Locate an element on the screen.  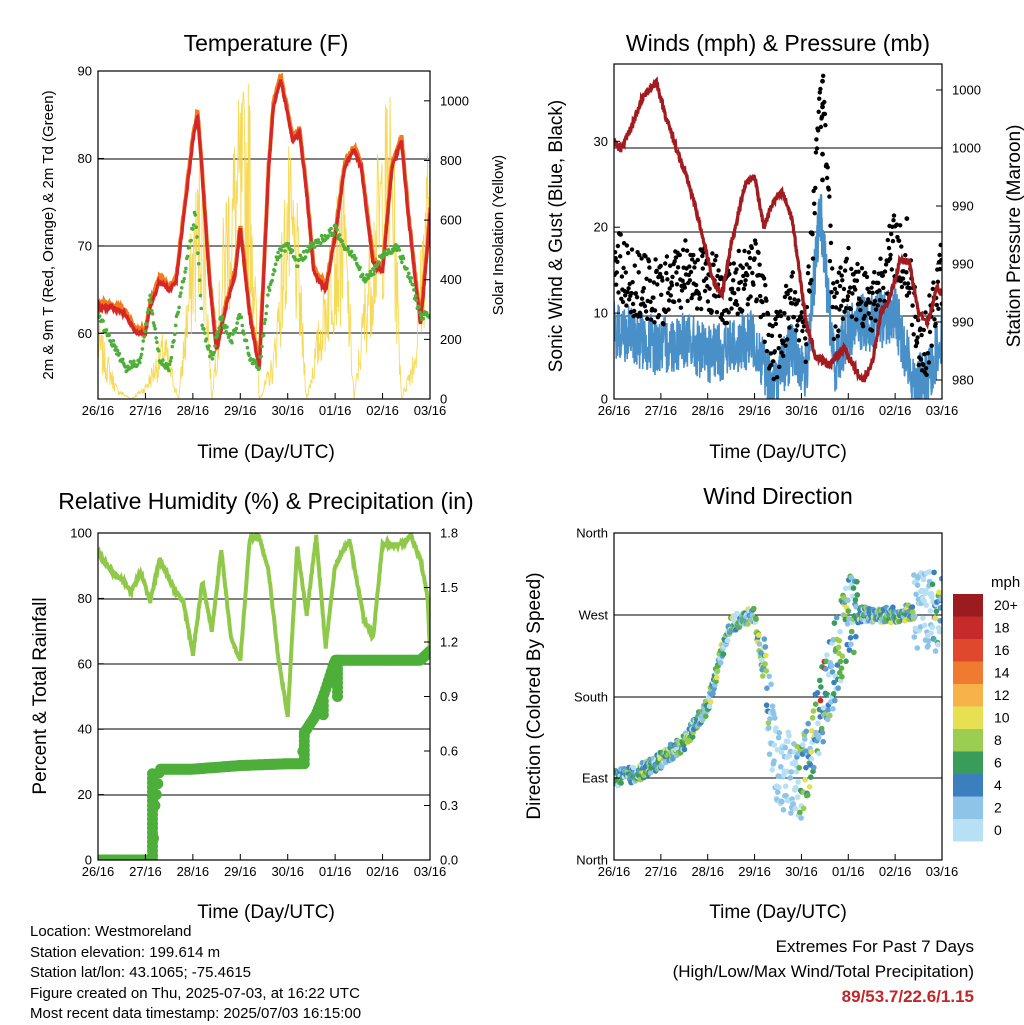
temperature-xtick-label-3: 29/16 is located at coordinates (240, 410).